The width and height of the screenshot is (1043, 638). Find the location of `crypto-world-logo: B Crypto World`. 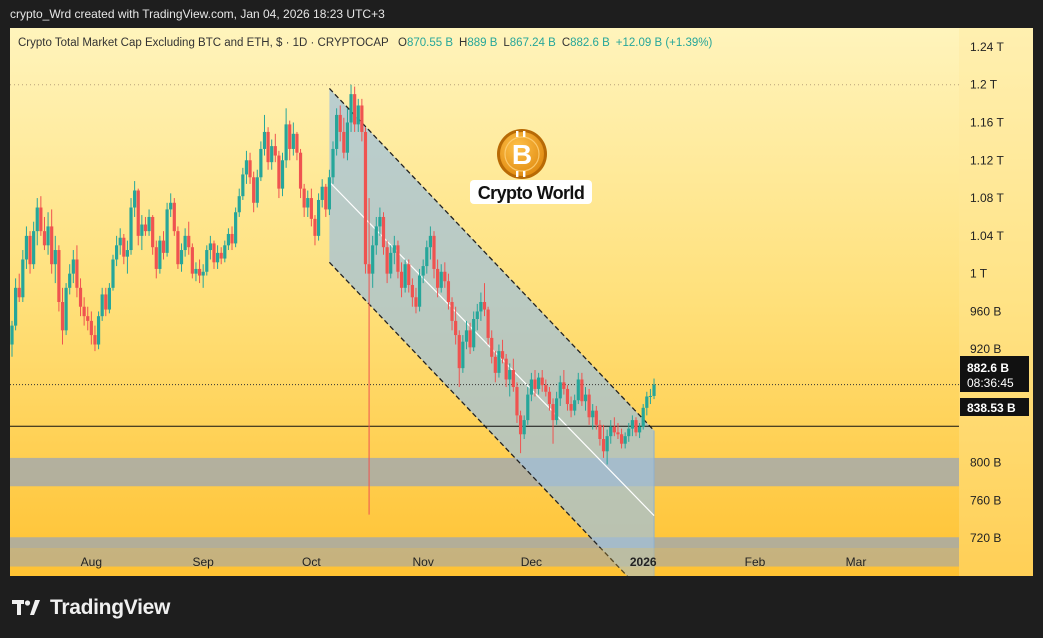

crypto-world-logo: B Crypto World is located at coordinates (531, 166).